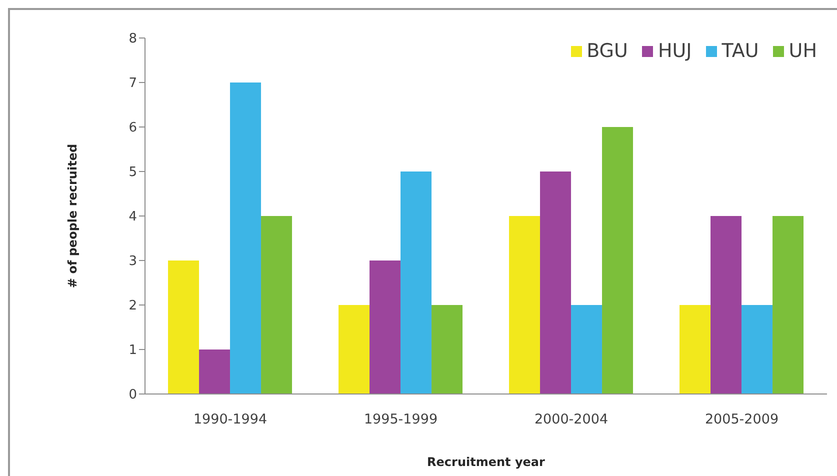 The width and height of the screenshot is (837, 476). Describe the element at coordinates (132, 306) in the screenshot. I see `y-tick-label: 2` at that location.